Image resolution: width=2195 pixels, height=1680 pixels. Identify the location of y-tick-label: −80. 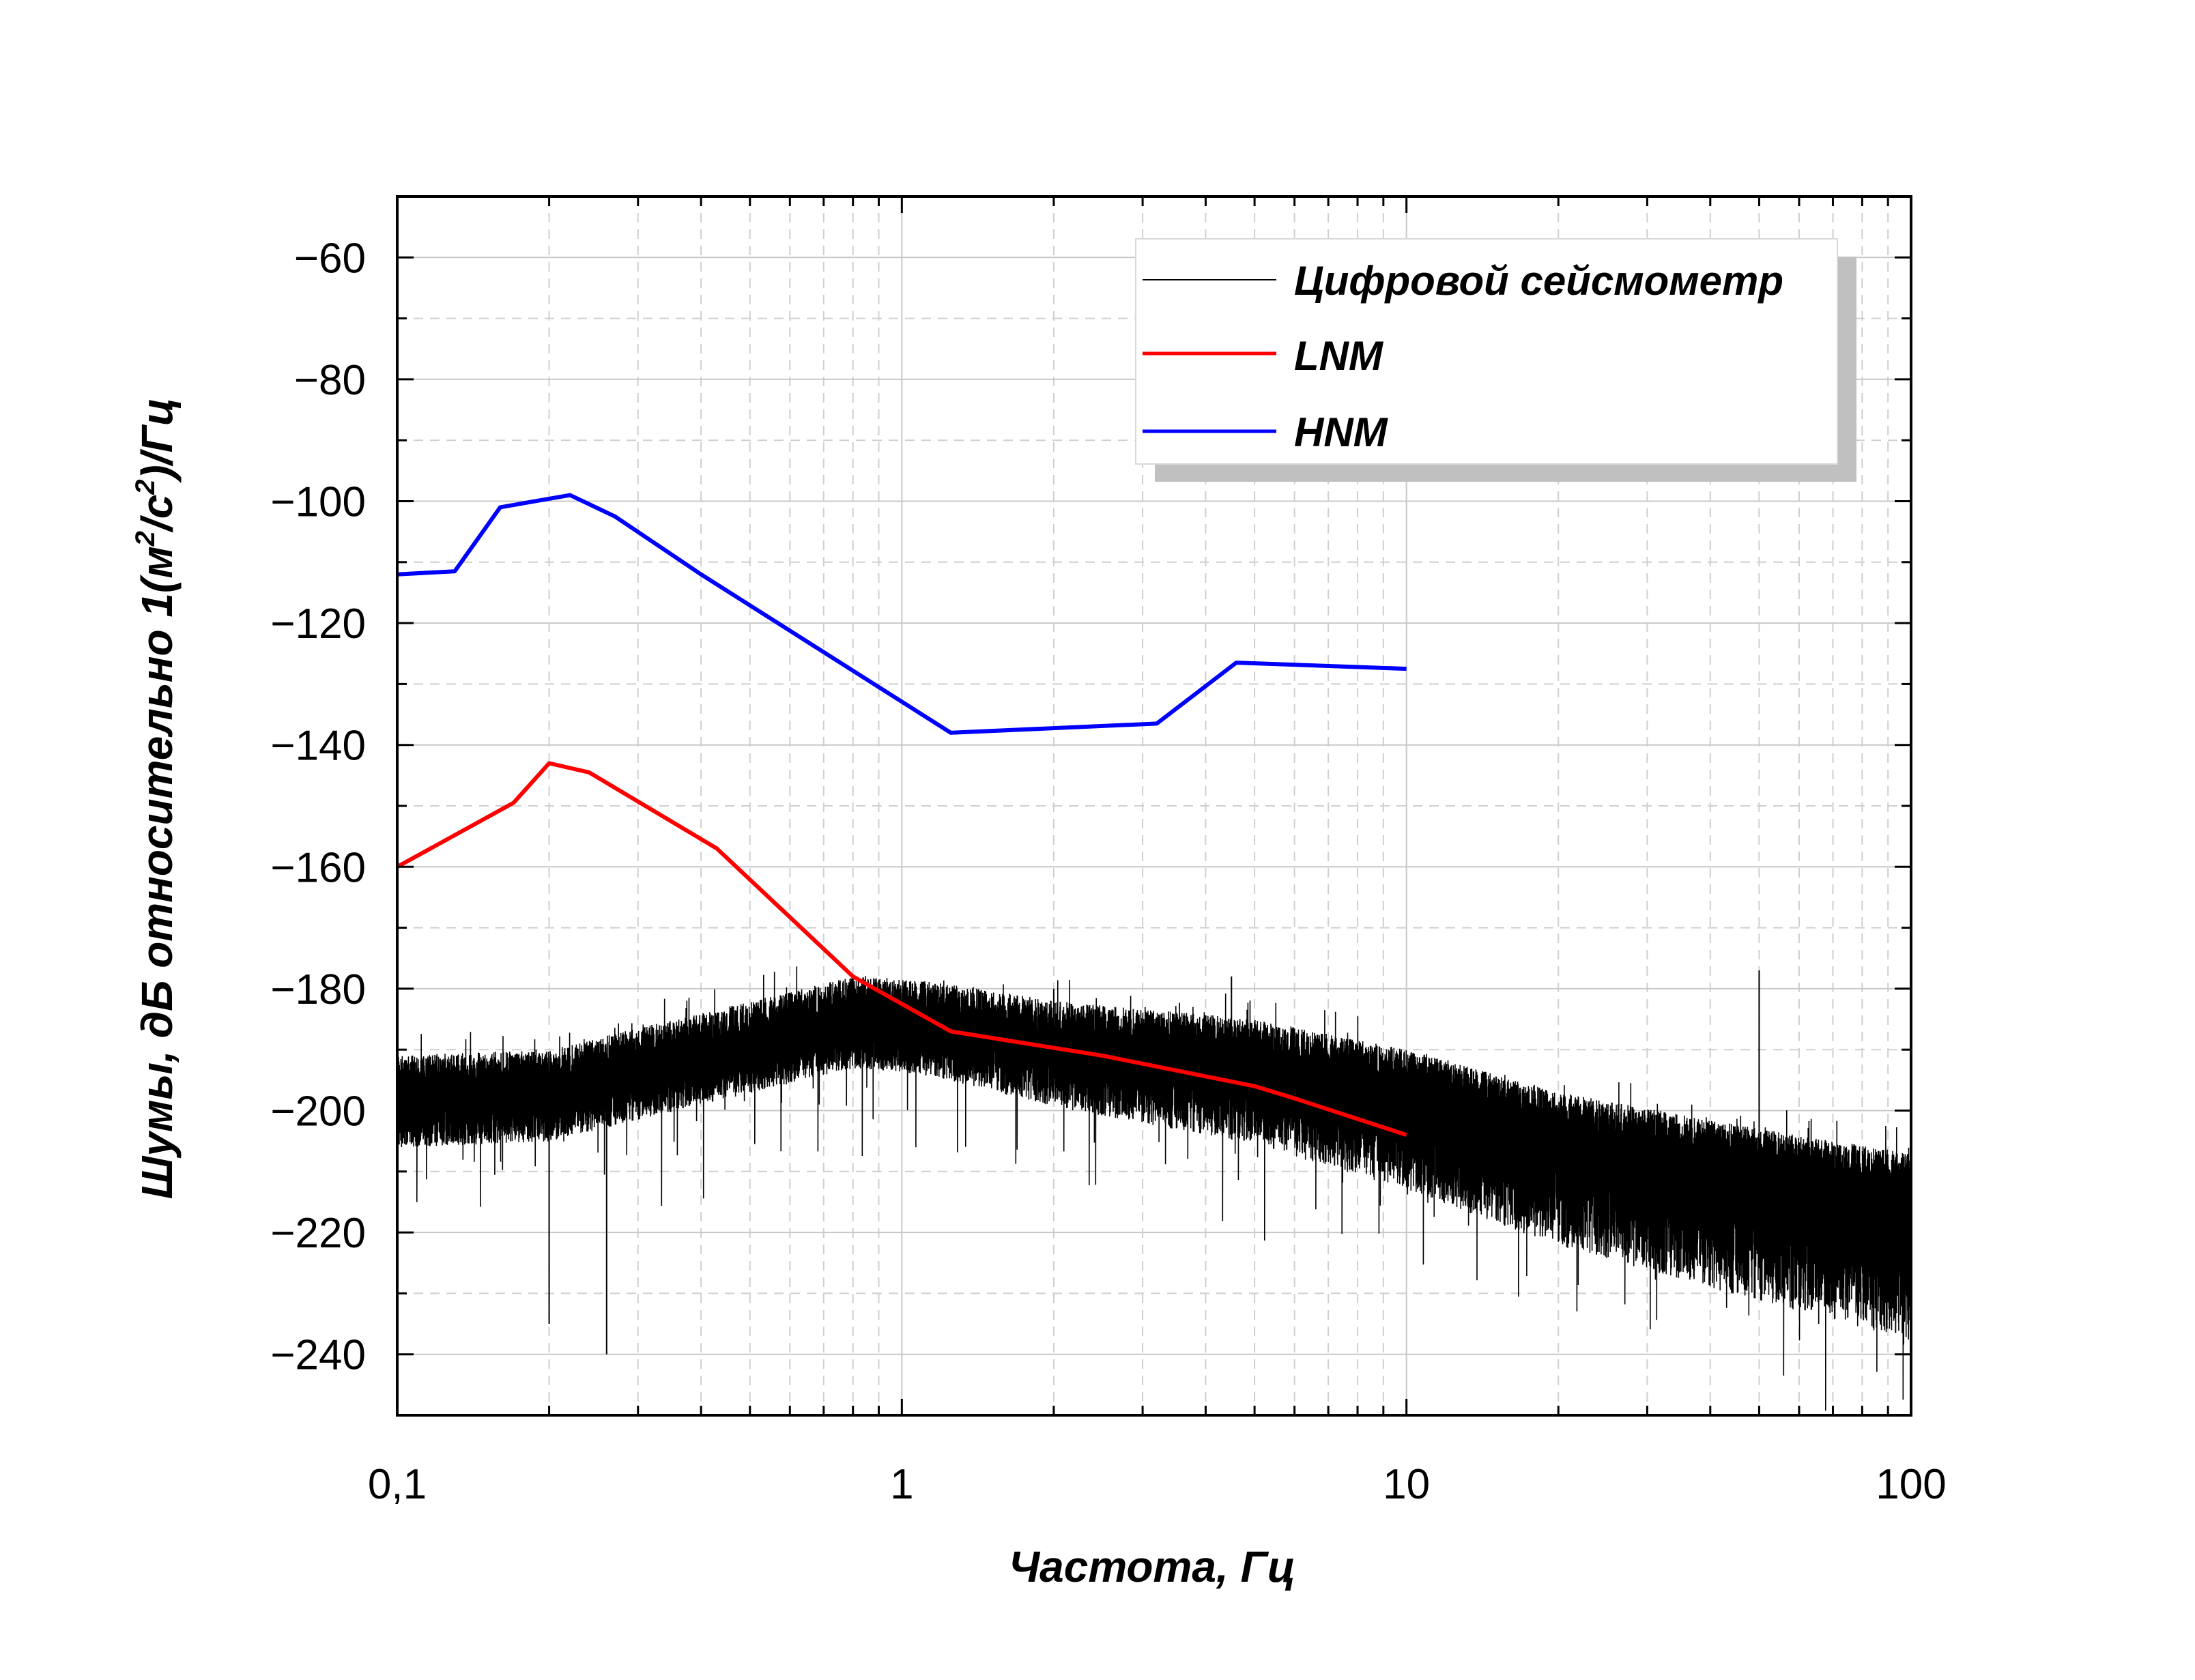
(330, 380).